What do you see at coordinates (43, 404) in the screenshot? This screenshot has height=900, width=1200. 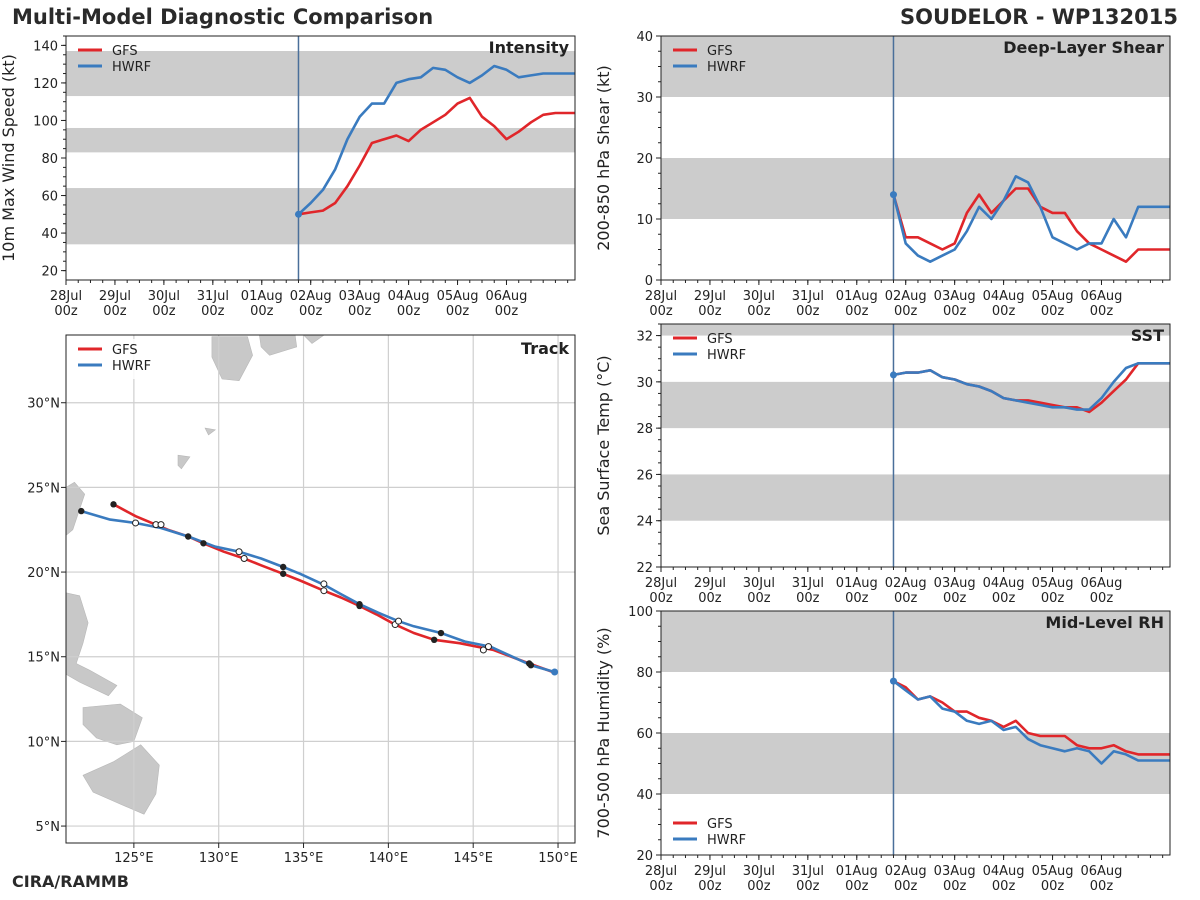 I see `track-ytick-label: 30°N` at bounding box center [43, 404].